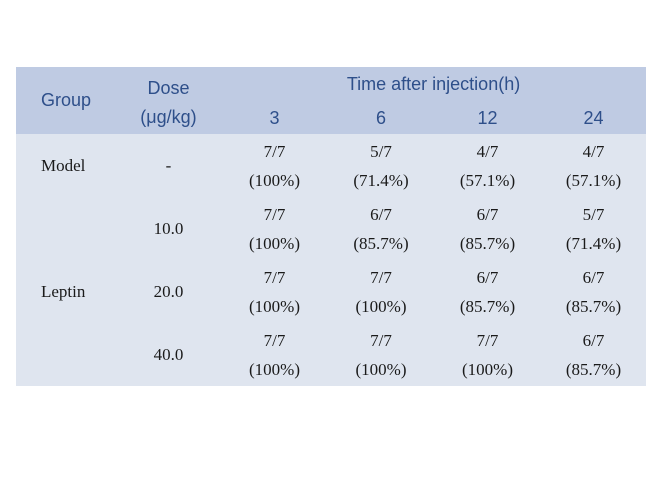 The height and width of the screenshot is (480, 670). I want to click on group-cell: Leptin, so click(66, 291).